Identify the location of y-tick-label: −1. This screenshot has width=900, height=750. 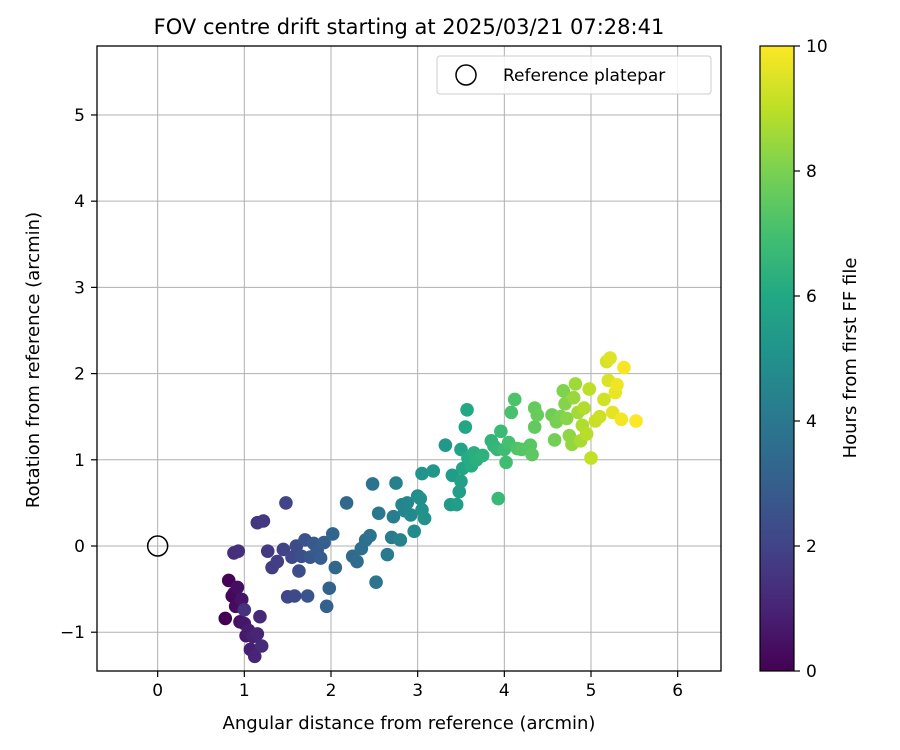
(72, 633).